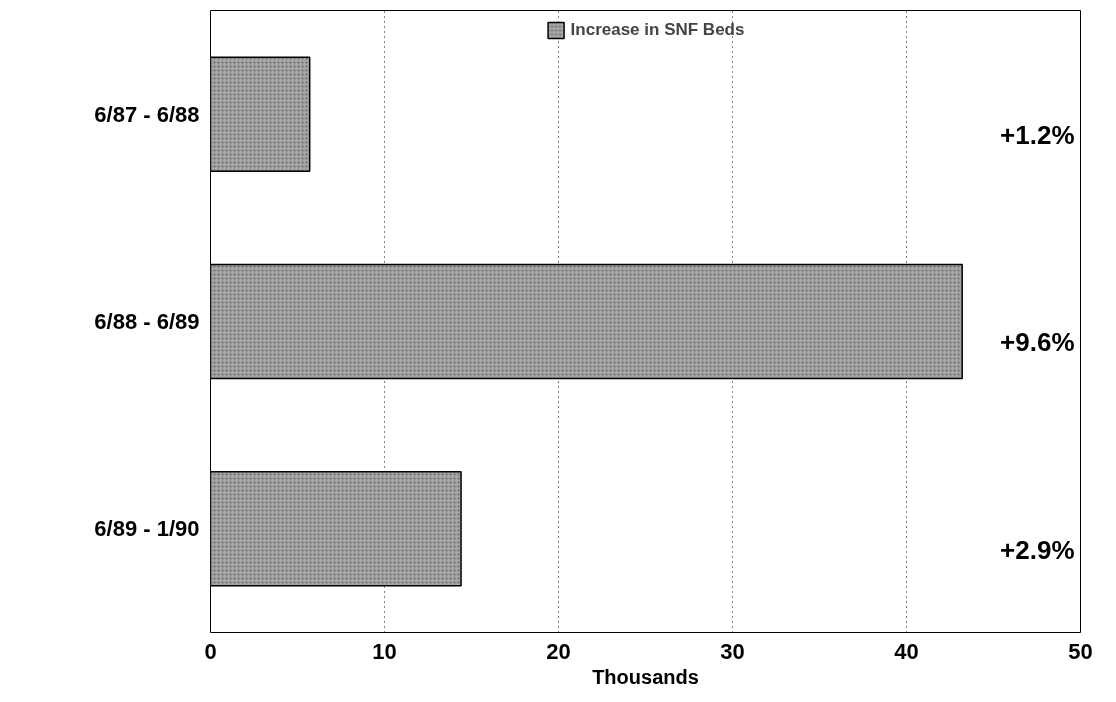 Image resolution: width=1116 pixels, height=702 pixels. Describe the element at coordinates (558, 651) in the screenshot. I see `x-tick-label: 20` at that location.